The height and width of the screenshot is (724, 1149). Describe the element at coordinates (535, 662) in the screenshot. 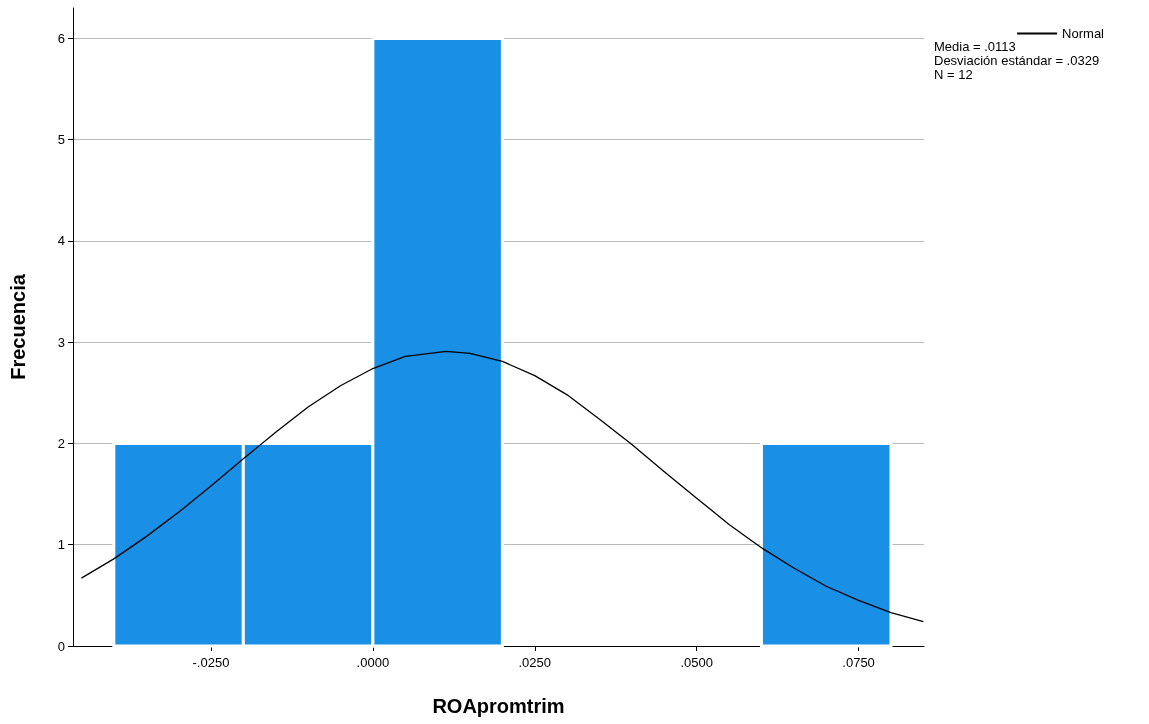

I see `x-tick-label: .0250` at that location.